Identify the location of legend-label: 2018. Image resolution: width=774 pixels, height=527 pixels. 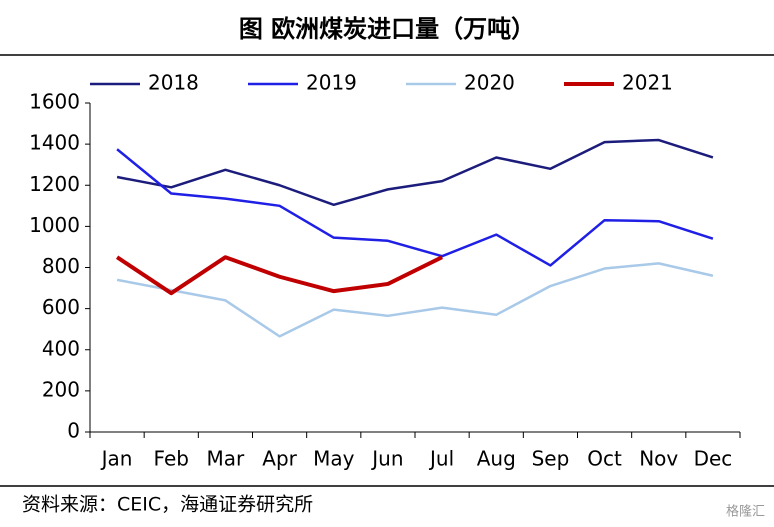
(173, 83).